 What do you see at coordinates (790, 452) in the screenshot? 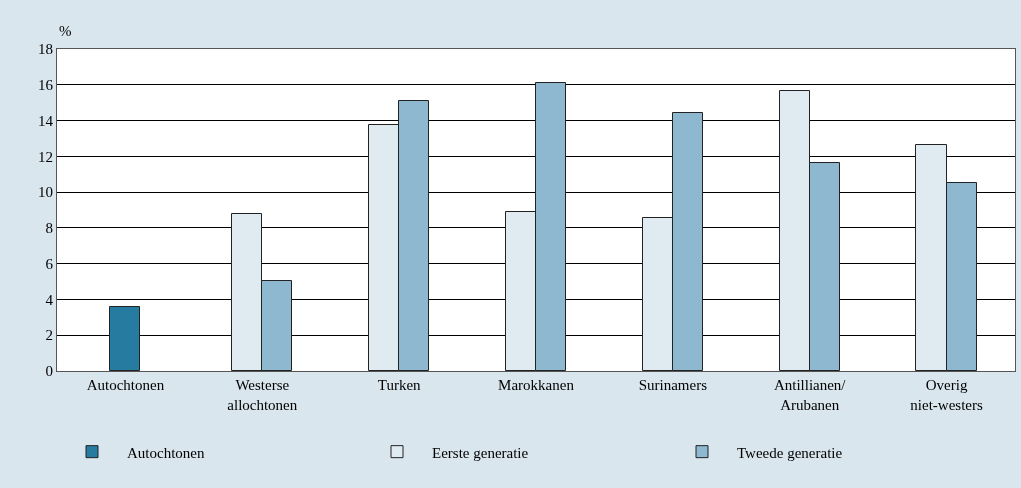
I see `legend-label: Tweede generatie` at bounding box center [790, 452].